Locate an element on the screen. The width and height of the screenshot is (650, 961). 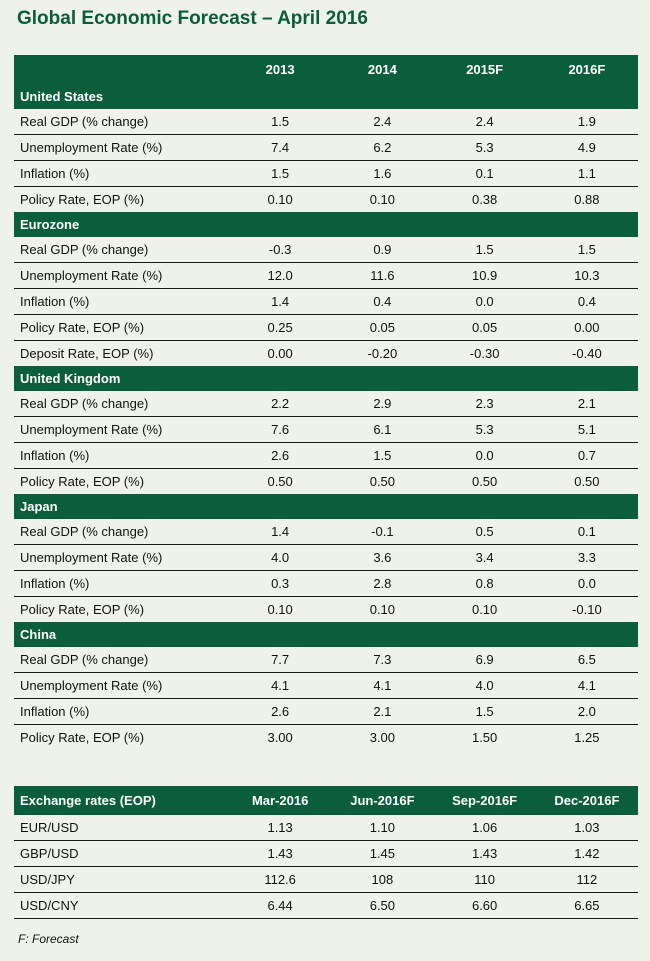
cell-value: 2.1 is located at coordinates (586, 404).